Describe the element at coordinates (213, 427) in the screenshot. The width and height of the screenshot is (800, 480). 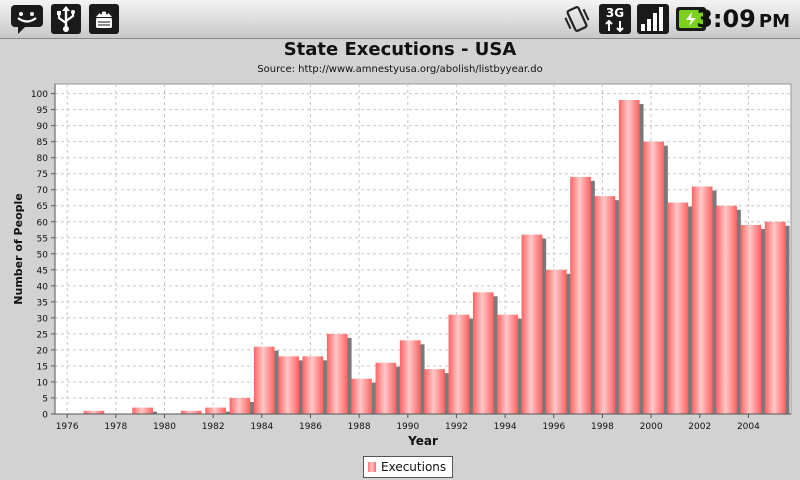
I see `x-tick-label: 1982` at that location.